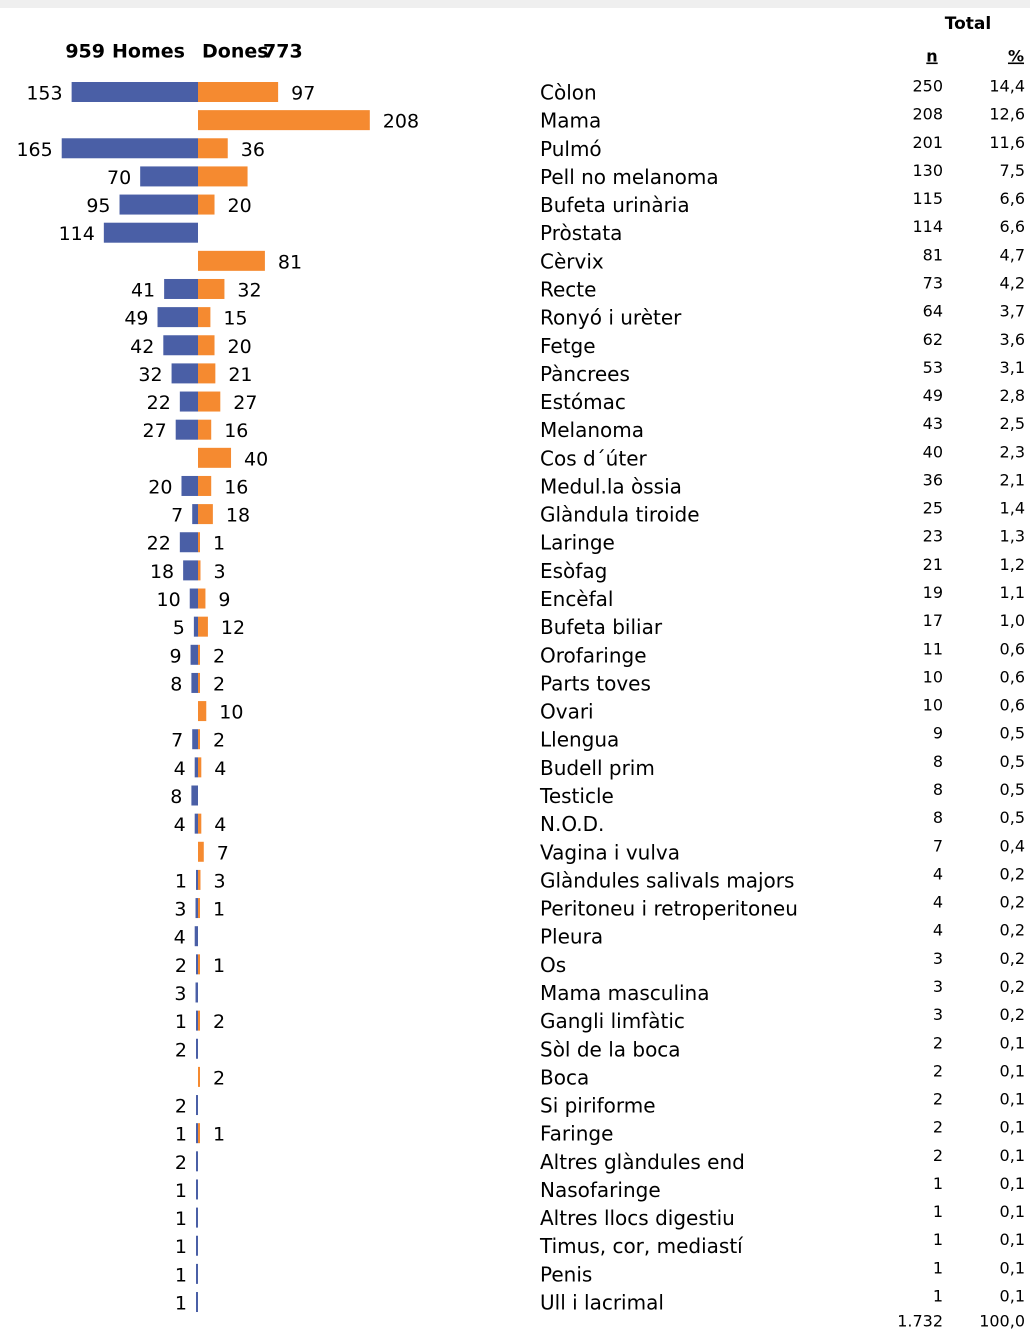  I want to click on women-total: 773, so click(283, 52).